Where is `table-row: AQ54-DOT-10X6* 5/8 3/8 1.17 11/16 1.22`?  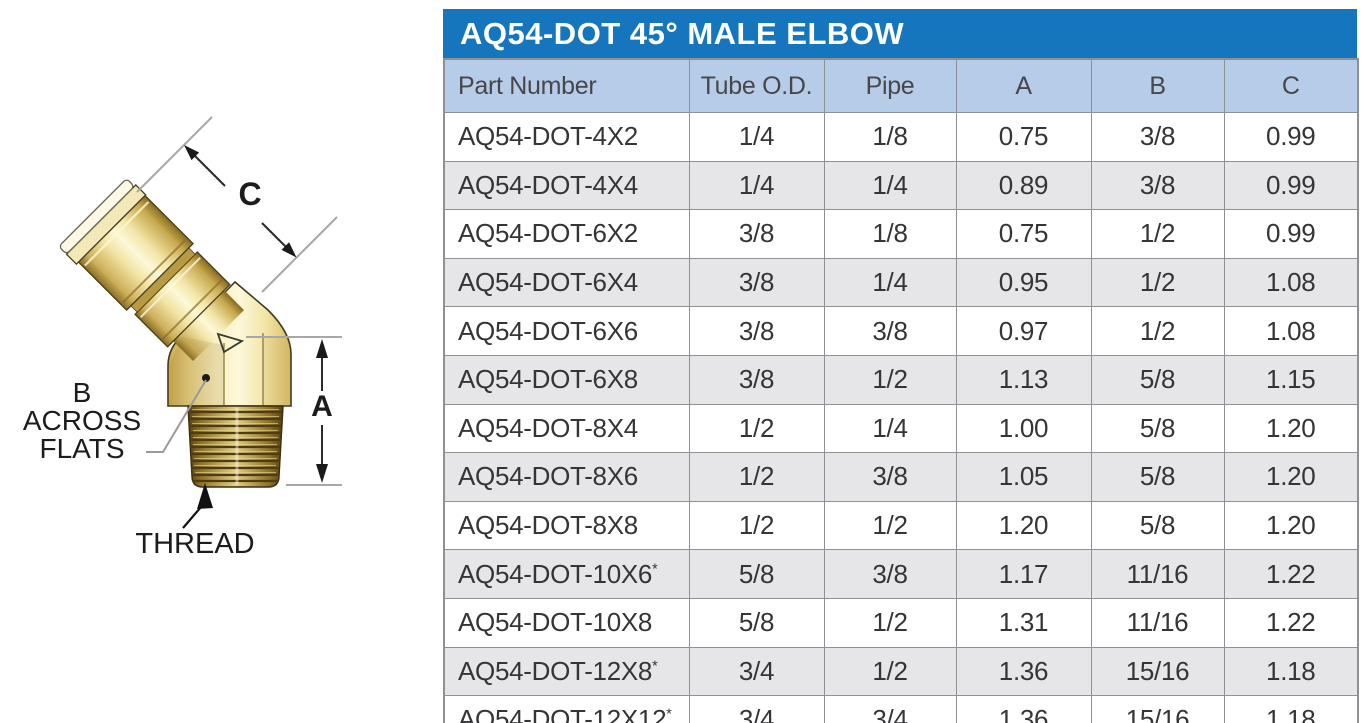 table-row: AQ54-DOT-10X6* 5/8 3/8 1.17 11/16 1.22 is located at coordinates (901, 574).